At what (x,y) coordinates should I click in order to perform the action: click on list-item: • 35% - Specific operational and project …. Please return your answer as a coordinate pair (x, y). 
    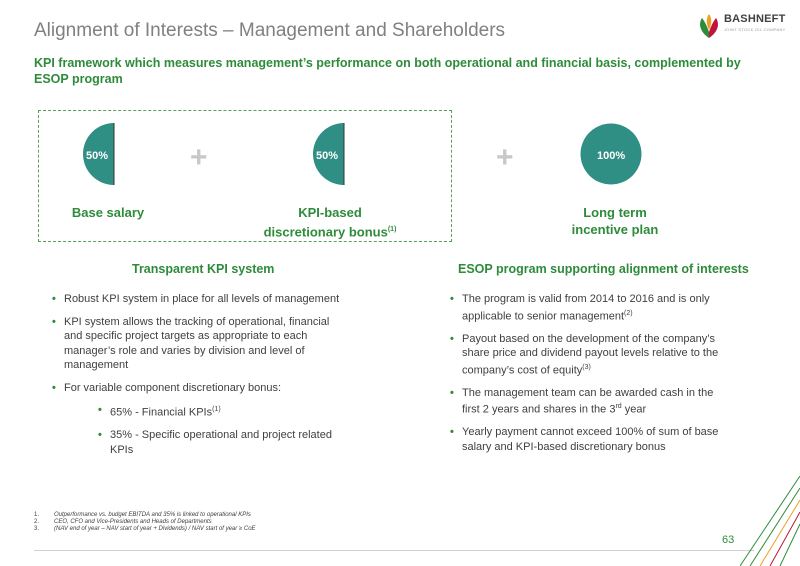
    Looking at the image, I should click on (215, 442).